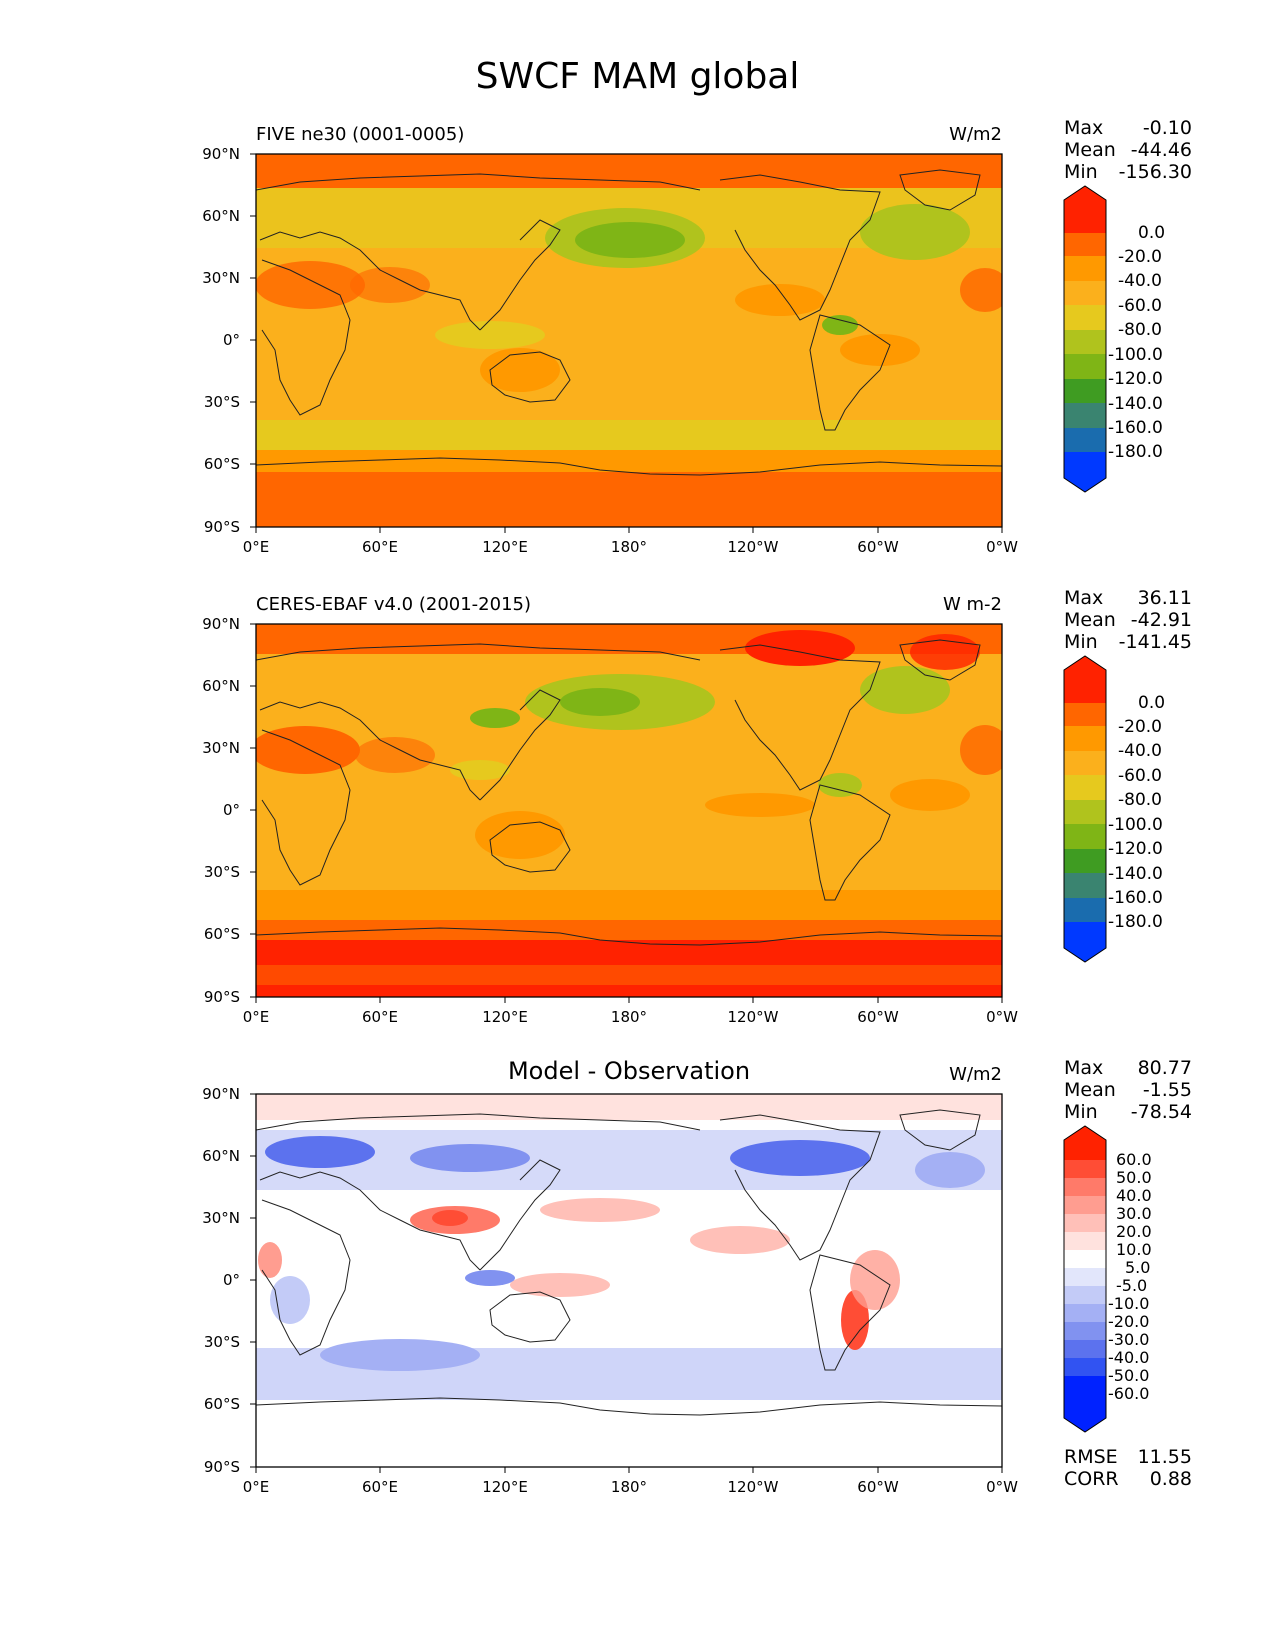 This screenshot has width=1275, height=1650. What do you see at coordinates (1140, 776) in the screenshot?
I see `colorbar-label: -60.0` at bounding box center [1140, 776].